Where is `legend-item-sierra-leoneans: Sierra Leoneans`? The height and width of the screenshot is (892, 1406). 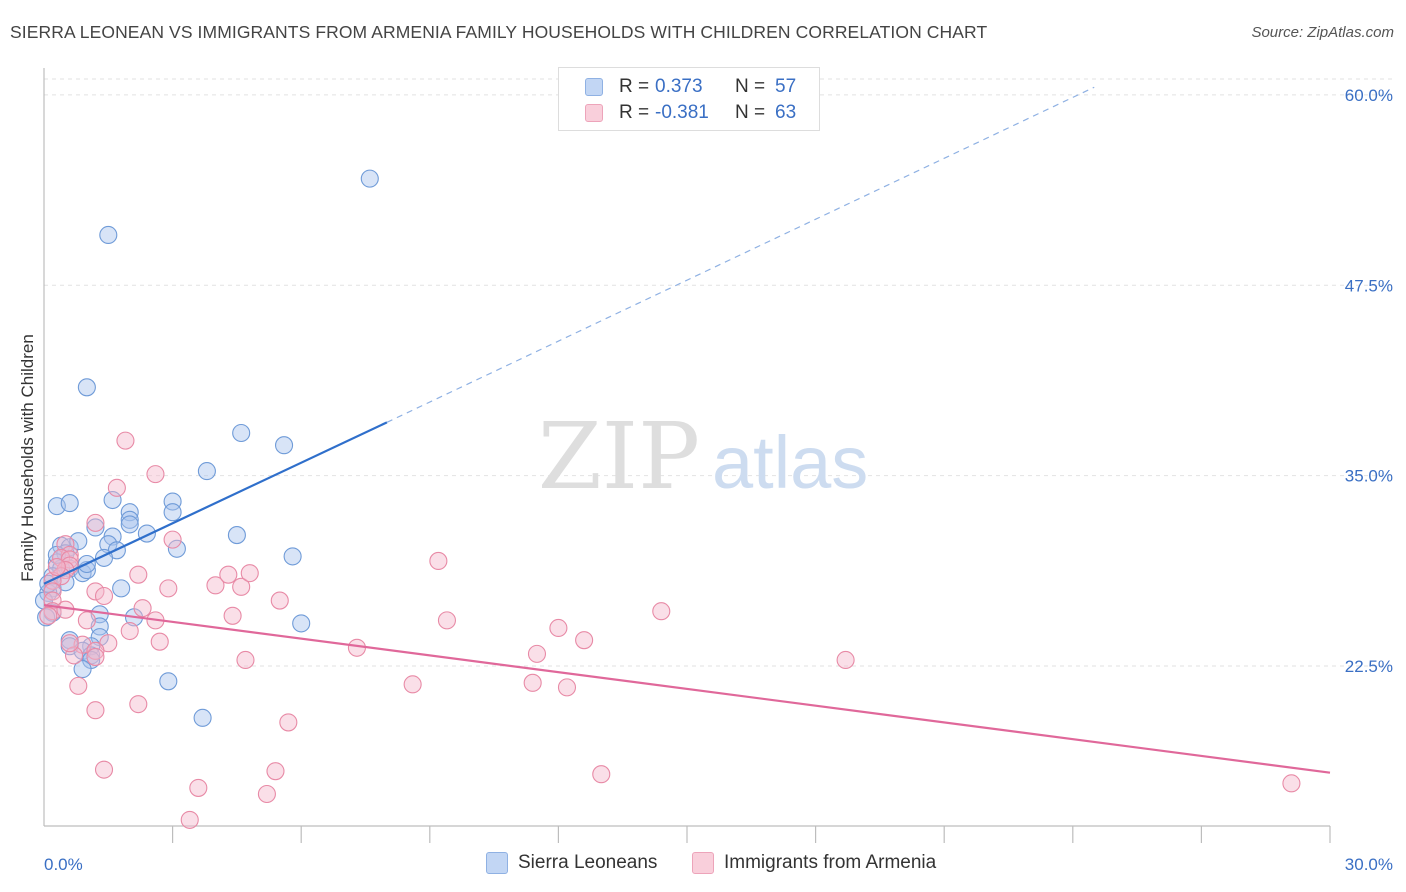 legend-item-sierra-leoneans: Sierra Leoneans is located at coordinates (571, 863).